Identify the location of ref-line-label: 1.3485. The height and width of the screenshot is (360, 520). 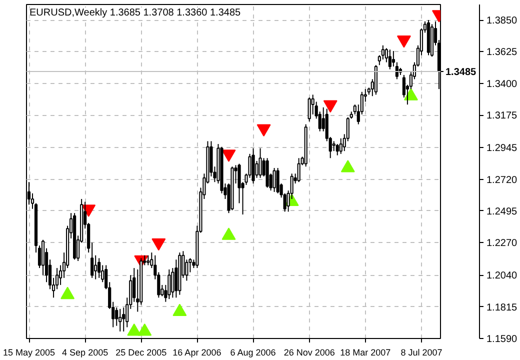
(461, 72).